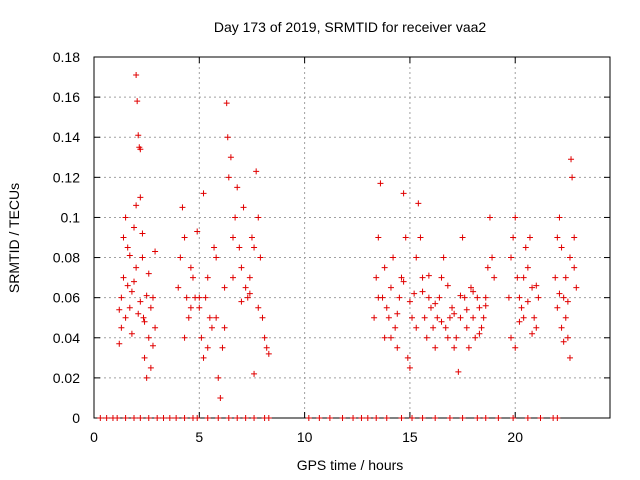  What do you see at coordinates (66, 57) in the screenshot?
I see `y-tick-label: 0.18` at bounding box center [66, 57].